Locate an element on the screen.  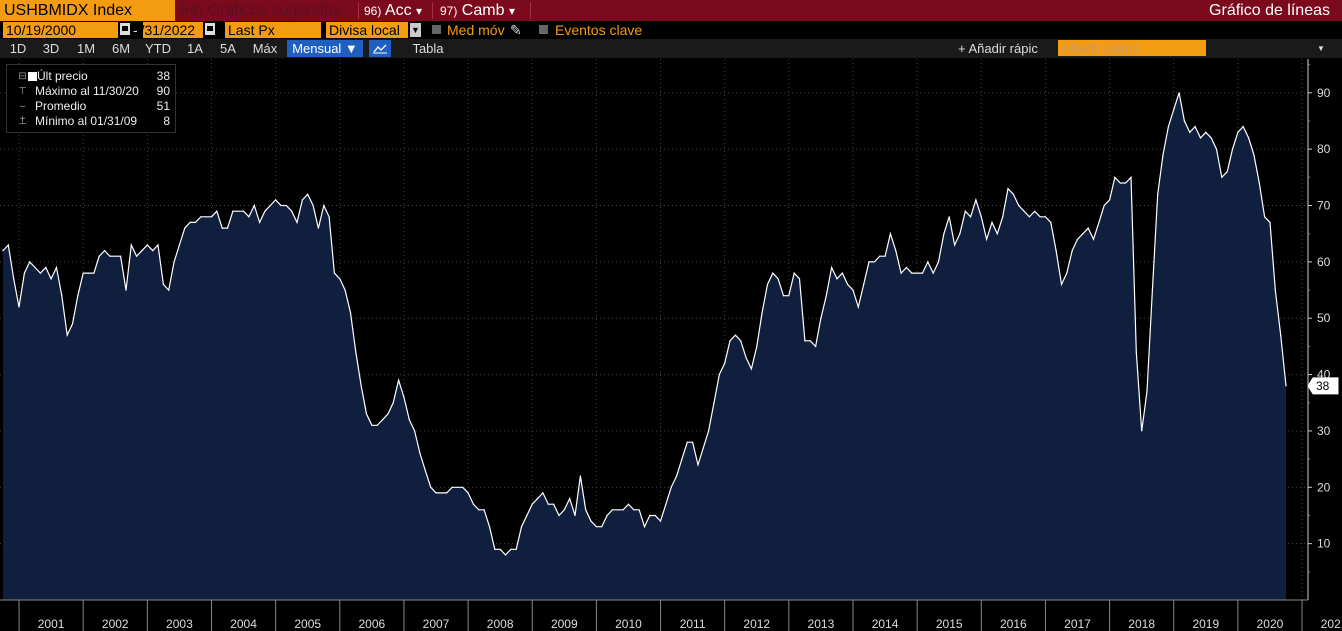
x-tick-label: 2016 is located at coordinates (1013, 624).